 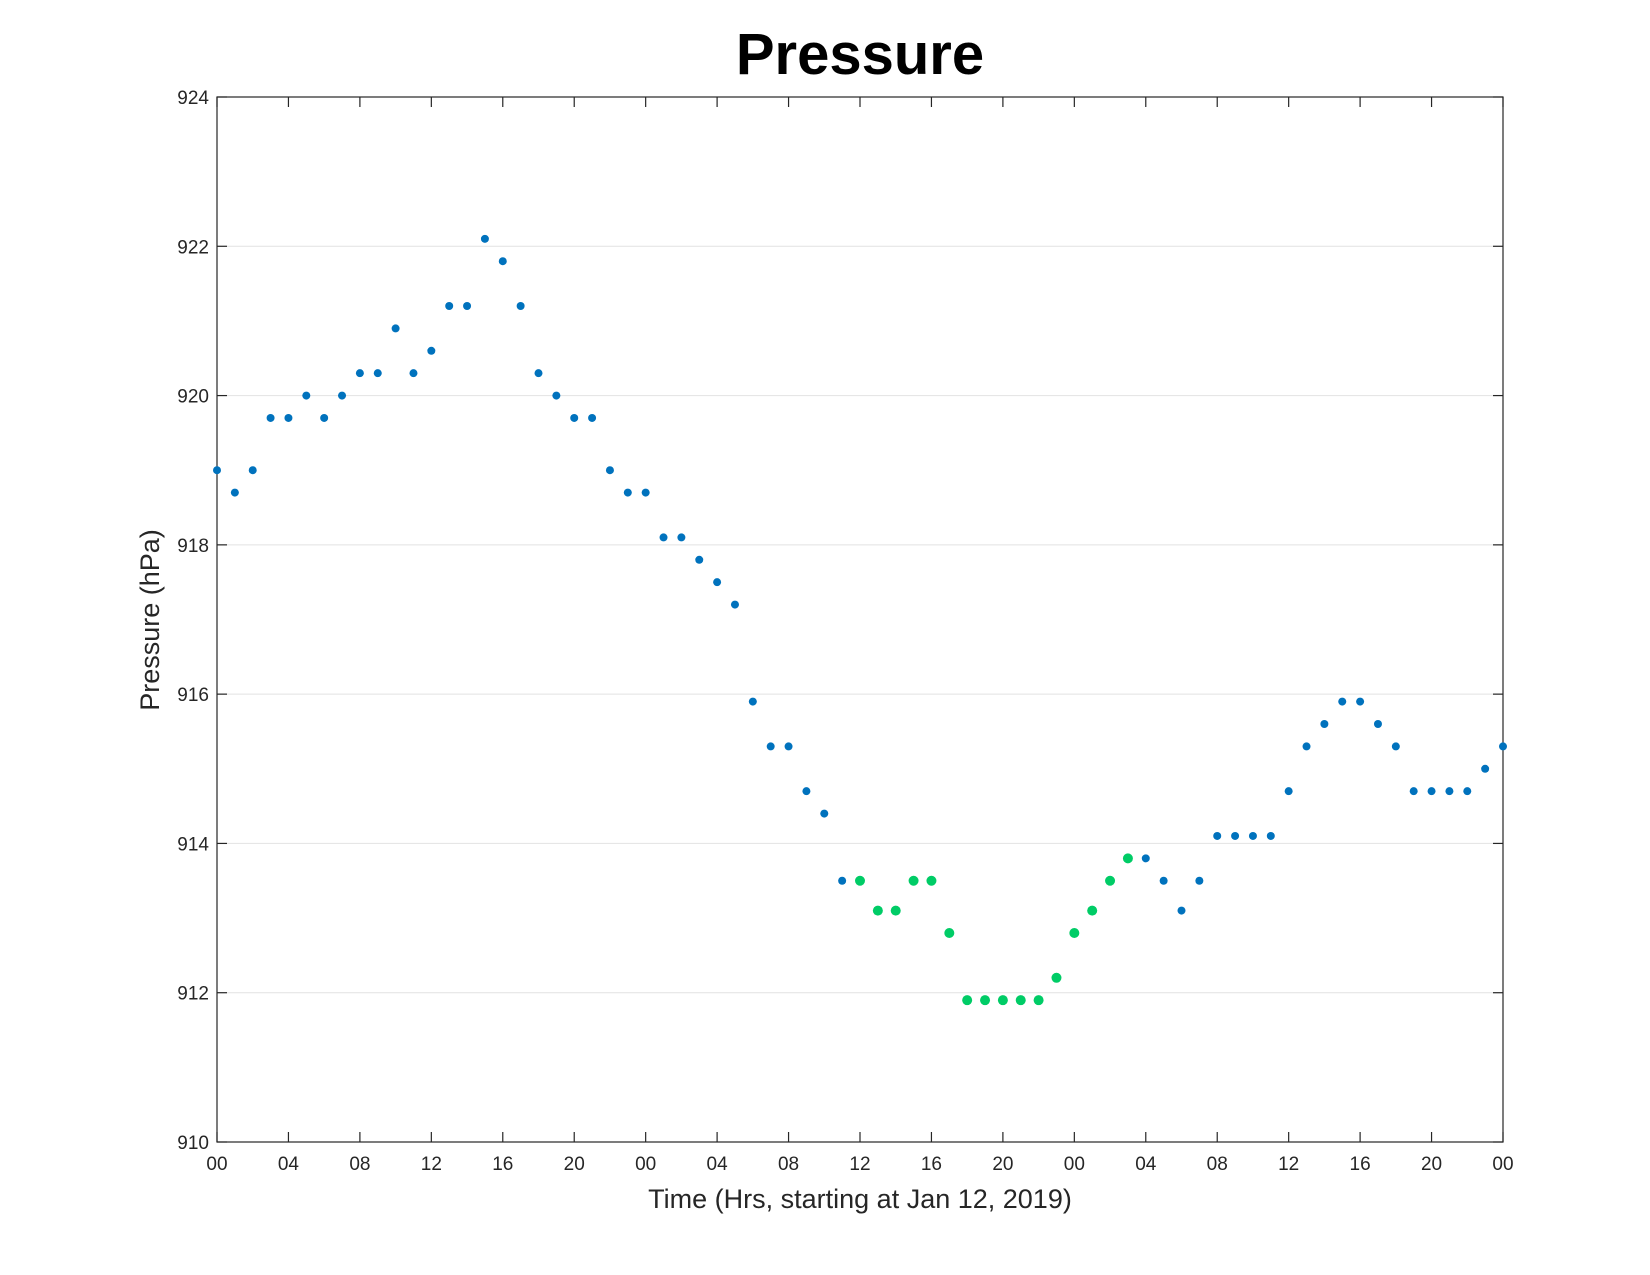 What do you see at coordinates (150, 620) in the screenshot?
I see `y-axis-label: Pressure (hPa)` at bounding box center [150, 620].